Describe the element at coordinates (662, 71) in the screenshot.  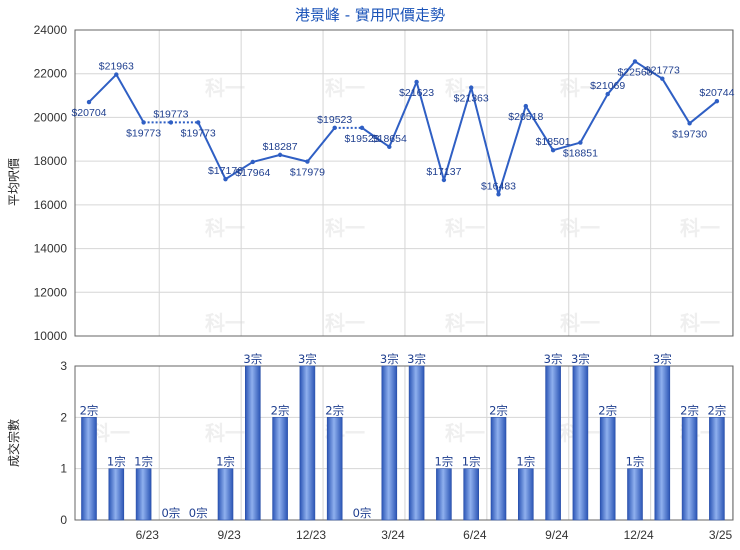
I see `price-data-label: $21773` at that location.